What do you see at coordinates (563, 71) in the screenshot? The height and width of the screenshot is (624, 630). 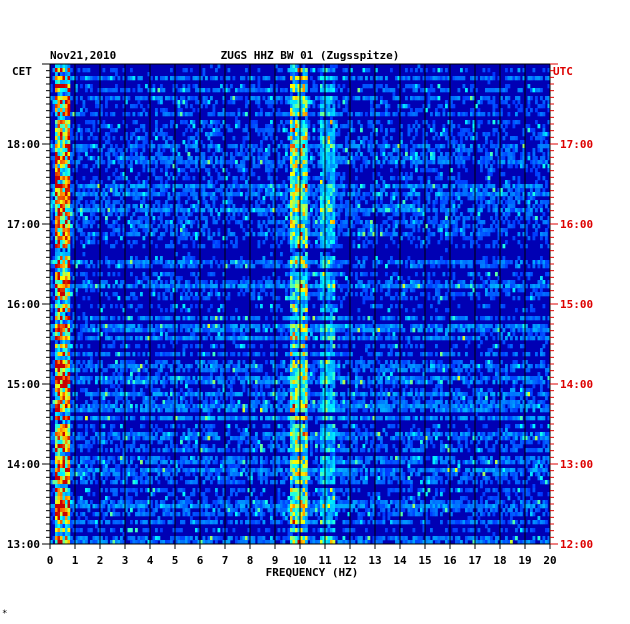 I see `utc-axis-label: UTC` at bounding box center [563, 71].